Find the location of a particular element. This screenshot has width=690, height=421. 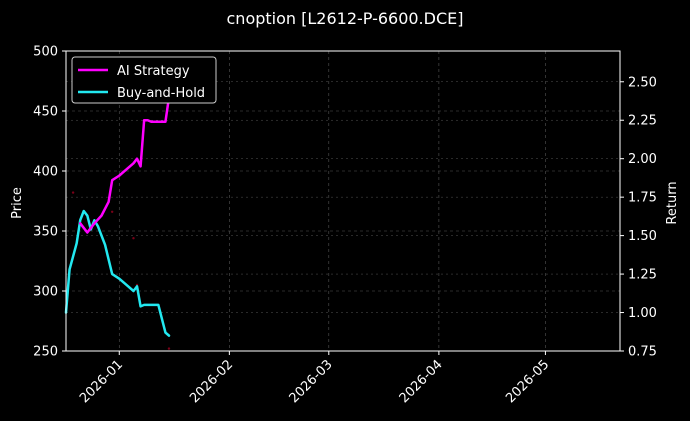

legend: AI Strategy Buy-and-Hold is located at coordinates (144, 80).